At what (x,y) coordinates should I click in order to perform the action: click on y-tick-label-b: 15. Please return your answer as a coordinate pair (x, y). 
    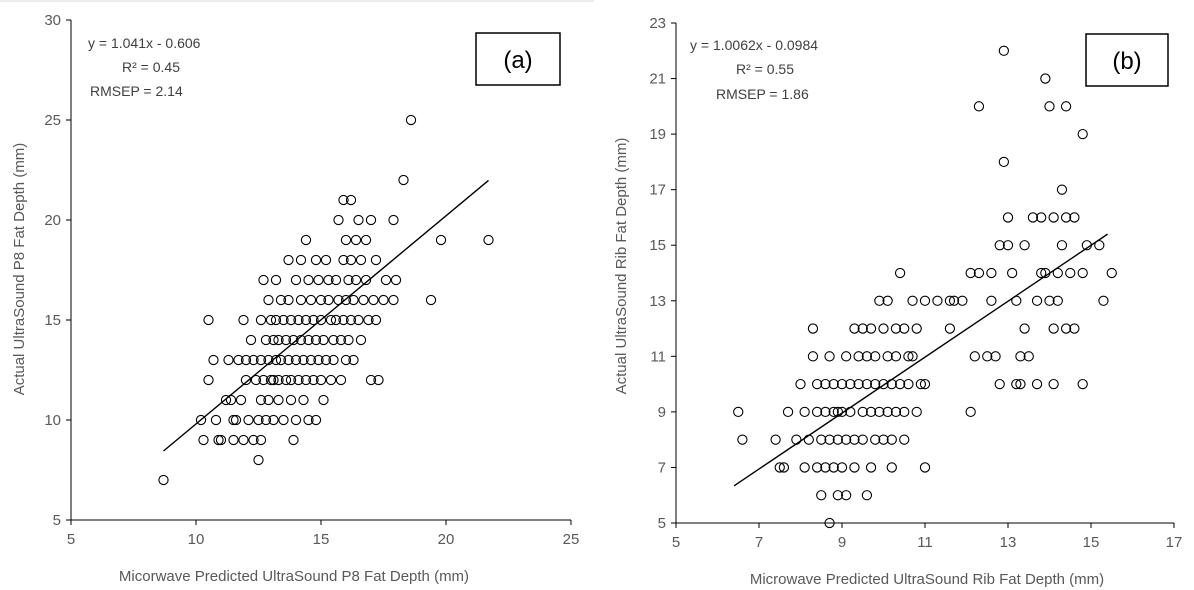
    Looking at the image, I should click on (657, 245).